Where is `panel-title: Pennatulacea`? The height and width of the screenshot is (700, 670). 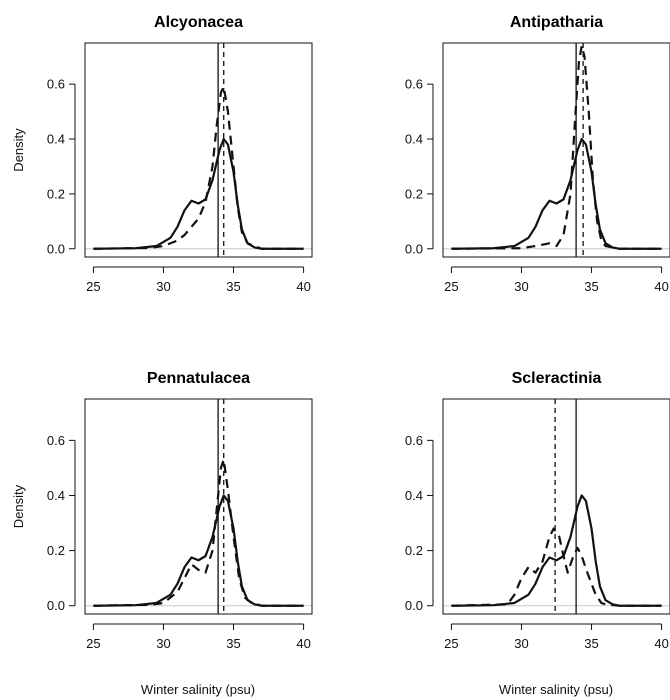 panel-title: Pennatulacea is located at coordinates (198, 378).